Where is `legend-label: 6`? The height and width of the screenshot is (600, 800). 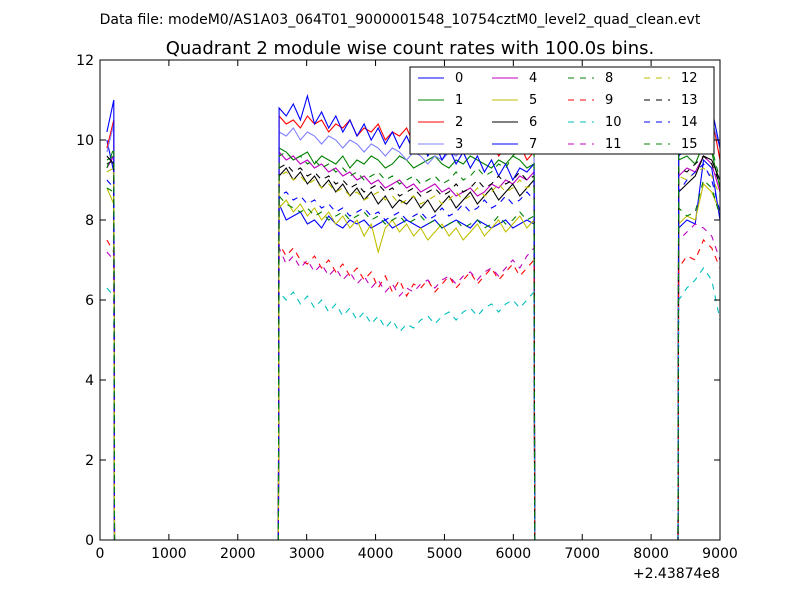 legend-label: 6 is located at coordinates (533, 122).